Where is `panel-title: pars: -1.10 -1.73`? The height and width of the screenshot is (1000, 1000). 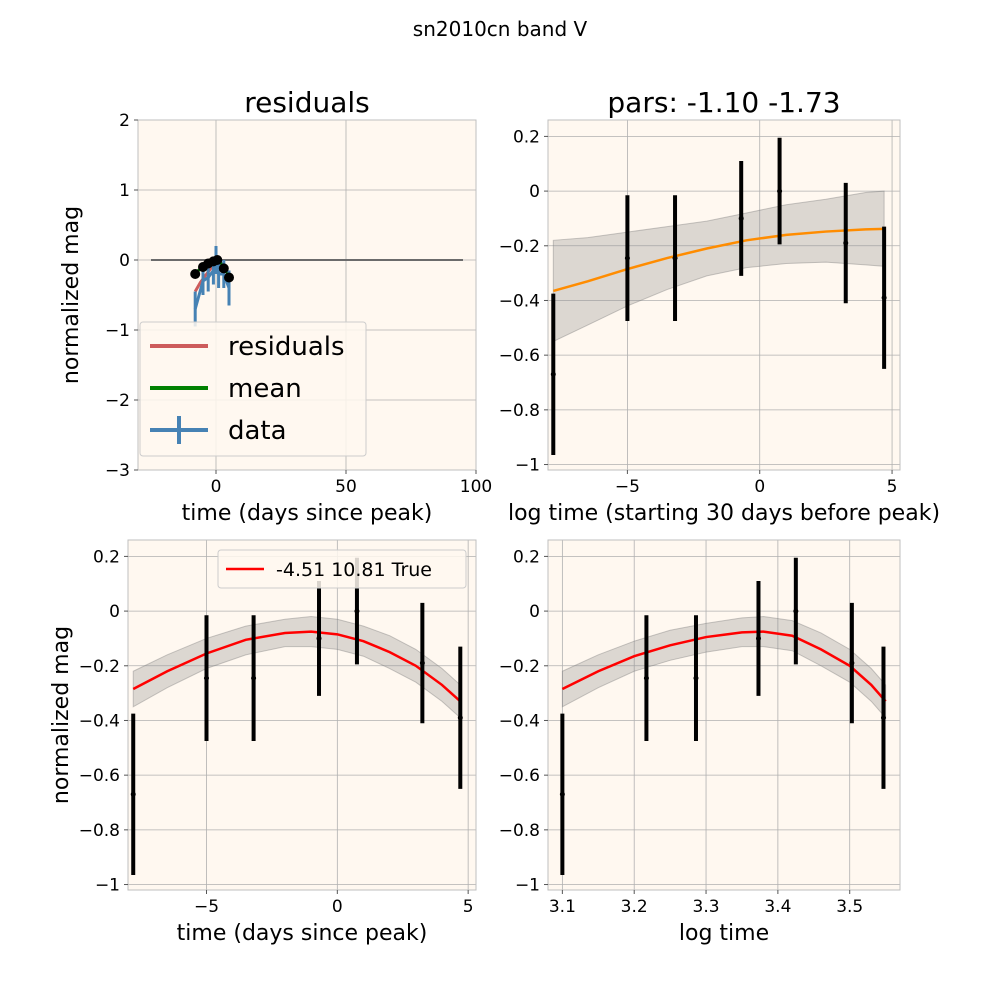 panel-title: pars: -1.10 -1.73 is located at coordinates (723, 102).